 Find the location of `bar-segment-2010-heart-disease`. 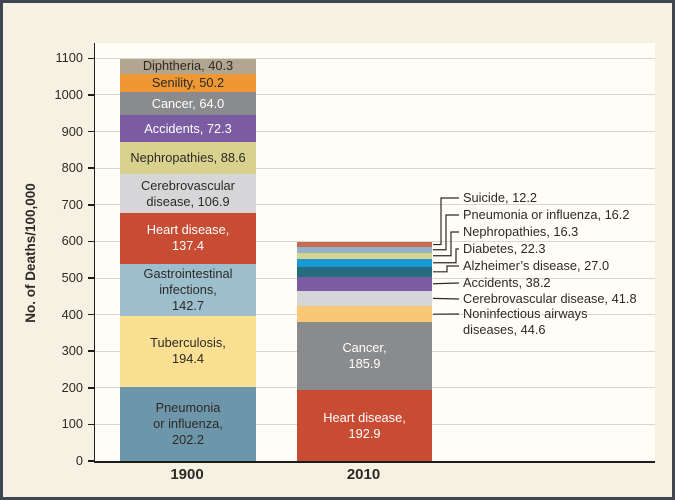

bar-segment-2010-heart-disease is located at coordinates (364, 425).